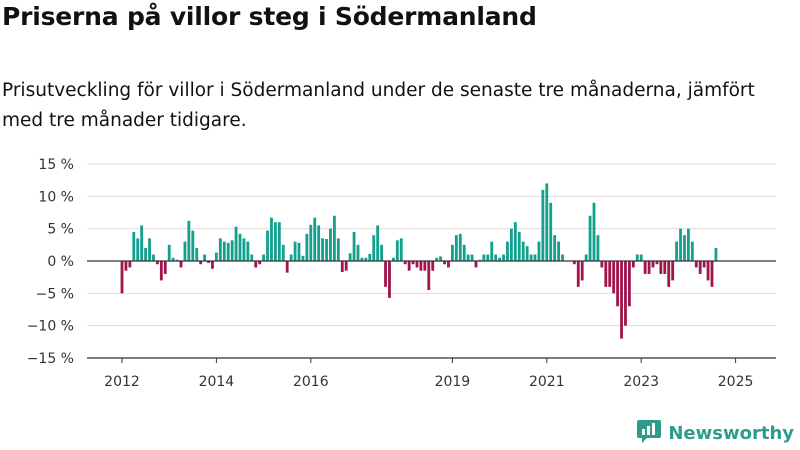  Describe the element at coordinates (56, 165) in the screenshot. I see `y-tick-label: 15 %` at that location.